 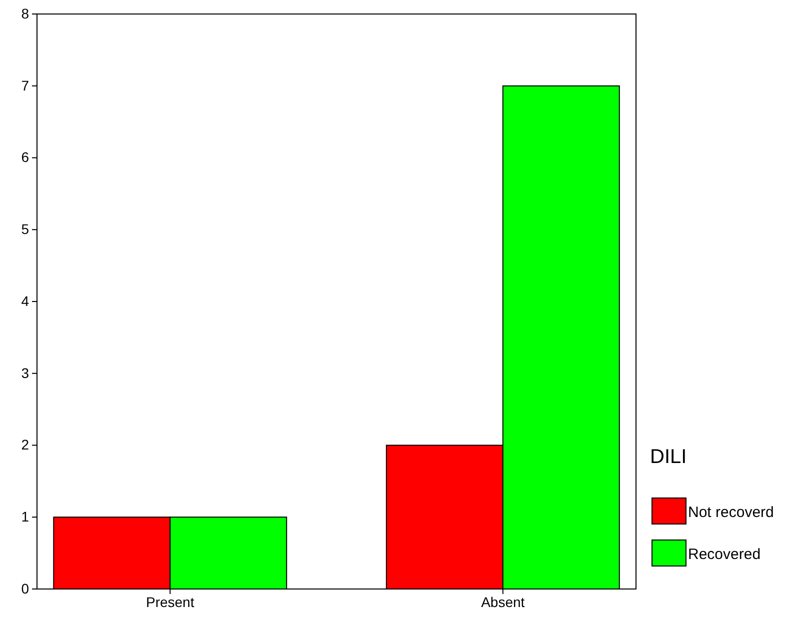 What do you see at coordinates (25, 372) in the screenshot?
I see `y-tick-label: 3` at bounding box center [25, 372].